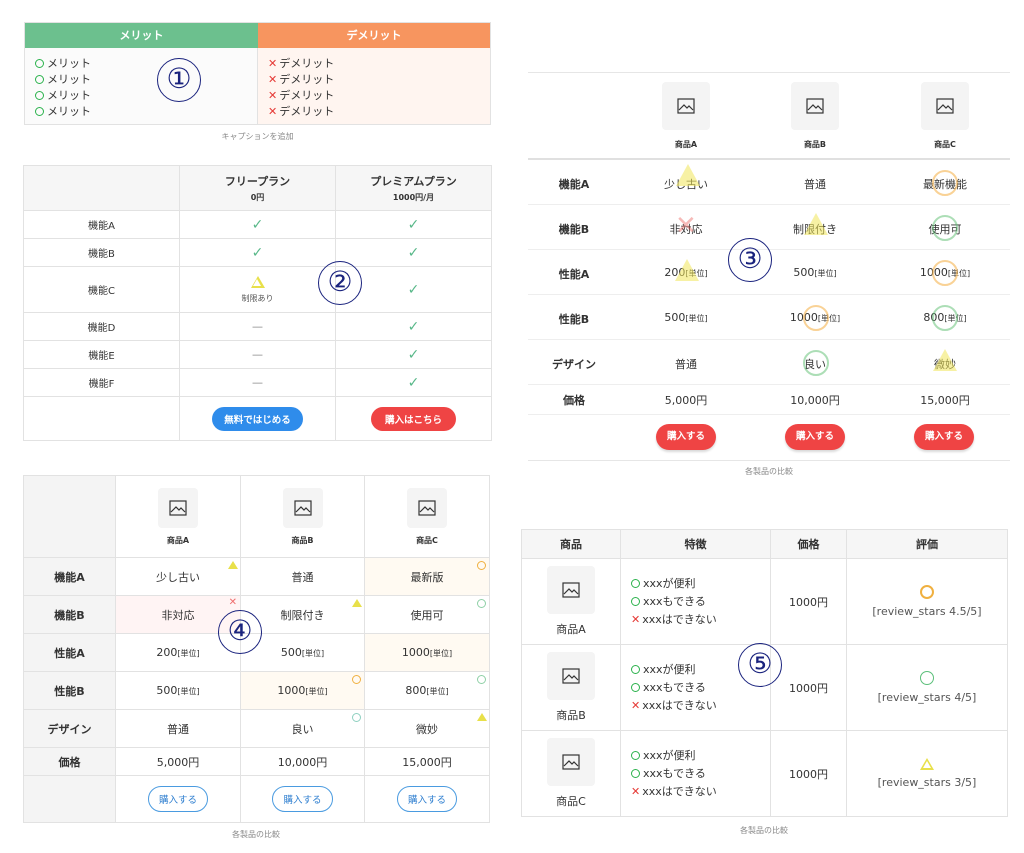 Image resolution: width=1024 pixels, height=853 pixels. Describe the element at coordinates (340, 283) in the screenshot. I see `section-number-2: ②` at that location.